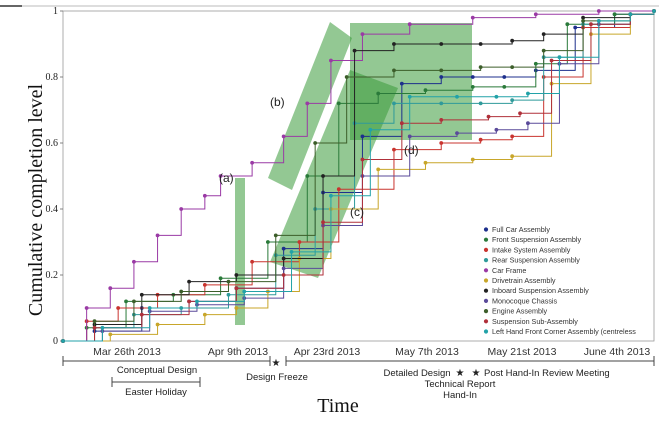 The width and height of the screenshot is (659, 441). What do you see at coordinates (525, 300) in the screenshot?
I see `legend-label: Monocoque Chassis` at bounding box center [525, 300].